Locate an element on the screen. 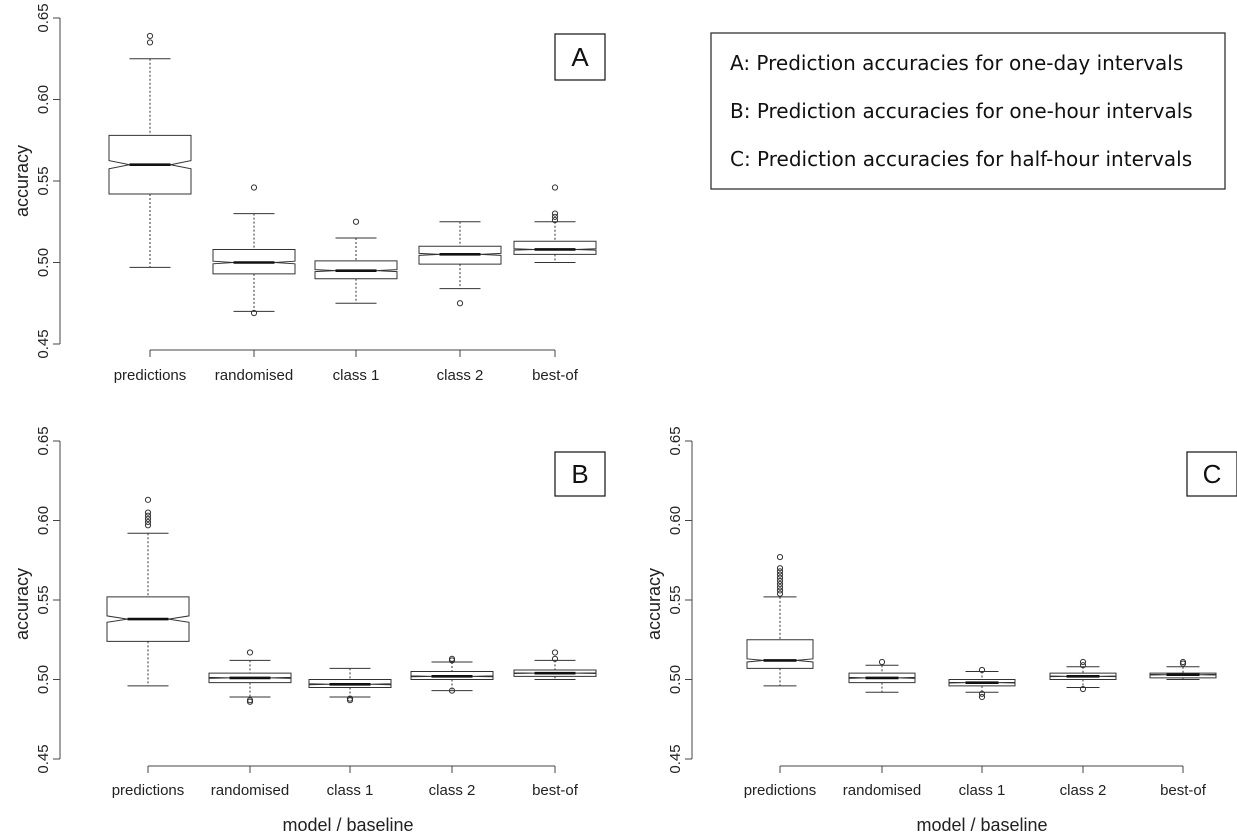 The height and width of the screenshot is (837, 1237). panel-label: A is located at coordinates (580, 57).